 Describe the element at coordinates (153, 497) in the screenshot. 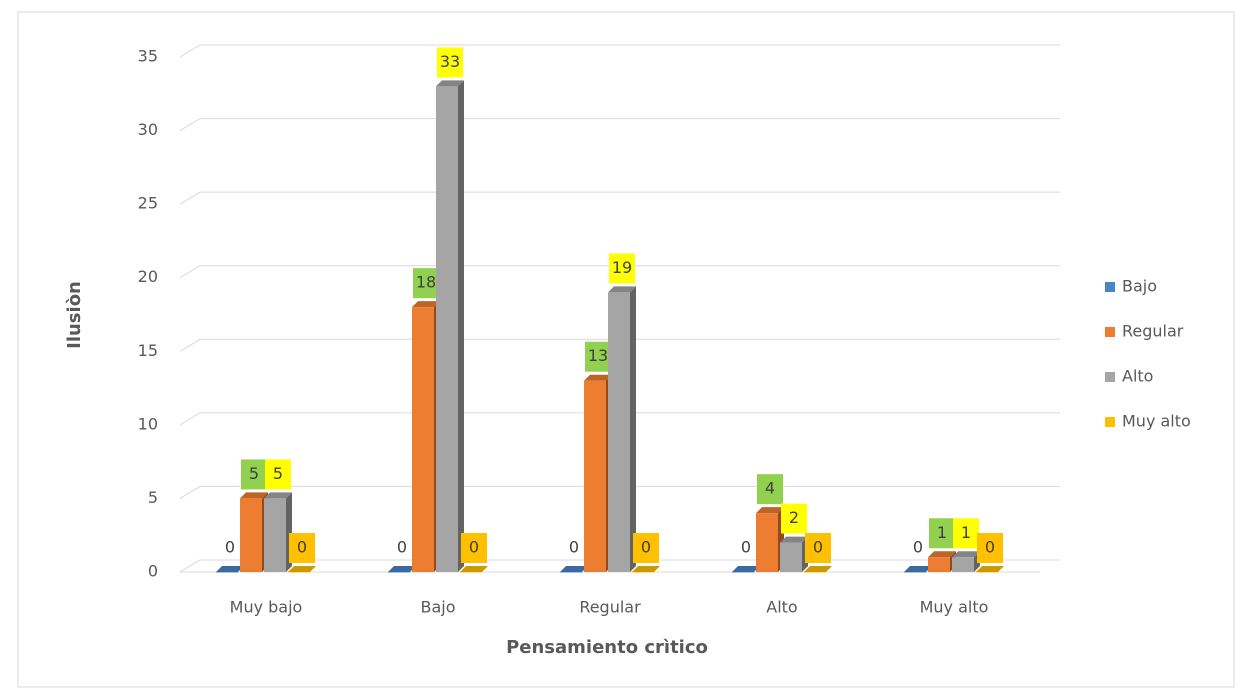

I see `y-tick-label: 5` at that location.